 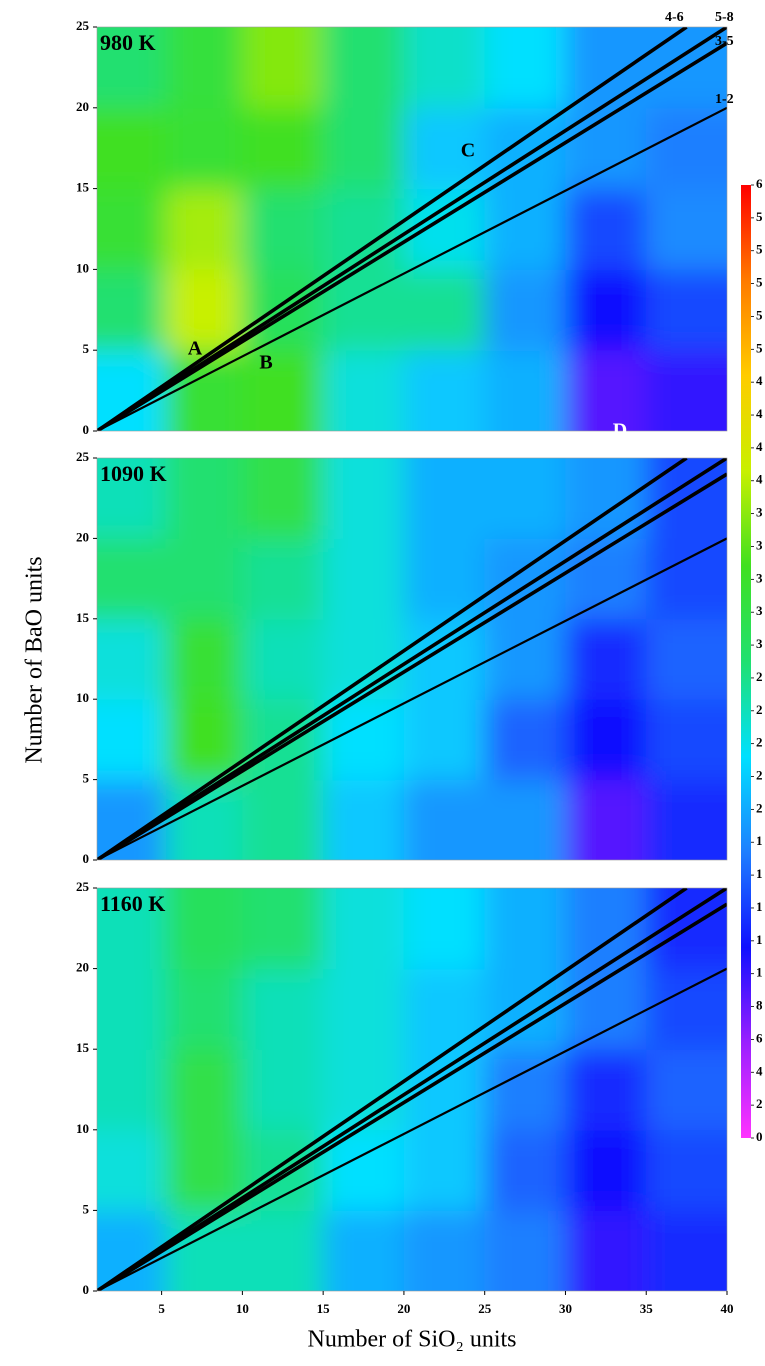 I want to click on x-tick-label: 10, so click(x=242, y=1308).